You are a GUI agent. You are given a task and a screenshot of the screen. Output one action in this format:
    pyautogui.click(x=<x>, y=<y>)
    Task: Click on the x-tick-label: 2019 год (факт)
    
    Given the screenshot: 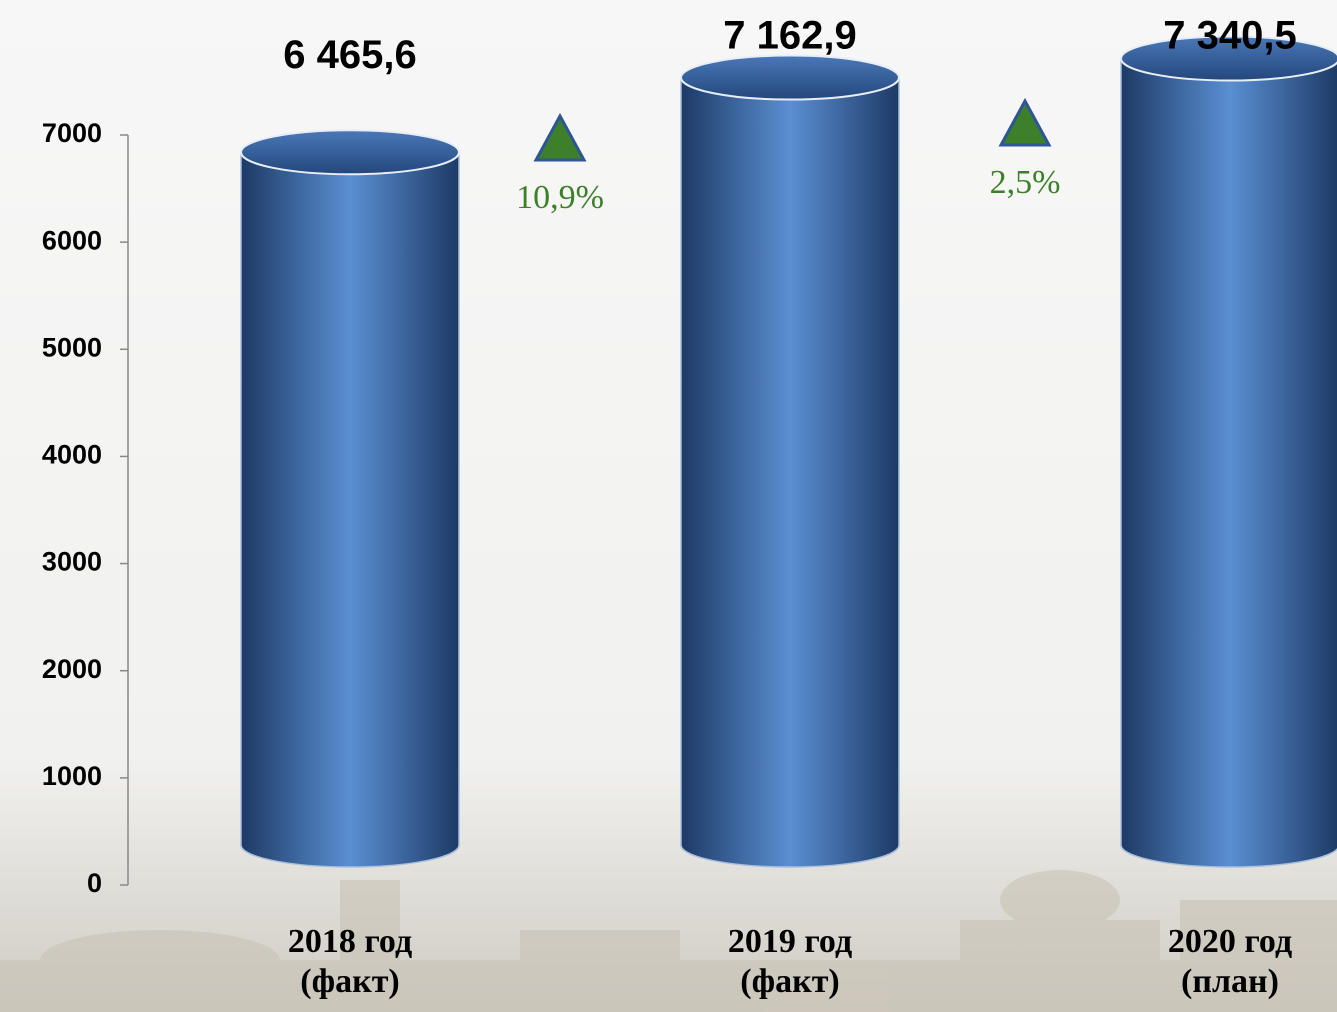 What is the action you would take?
    pyautogui.click(x=790, y=961)
    